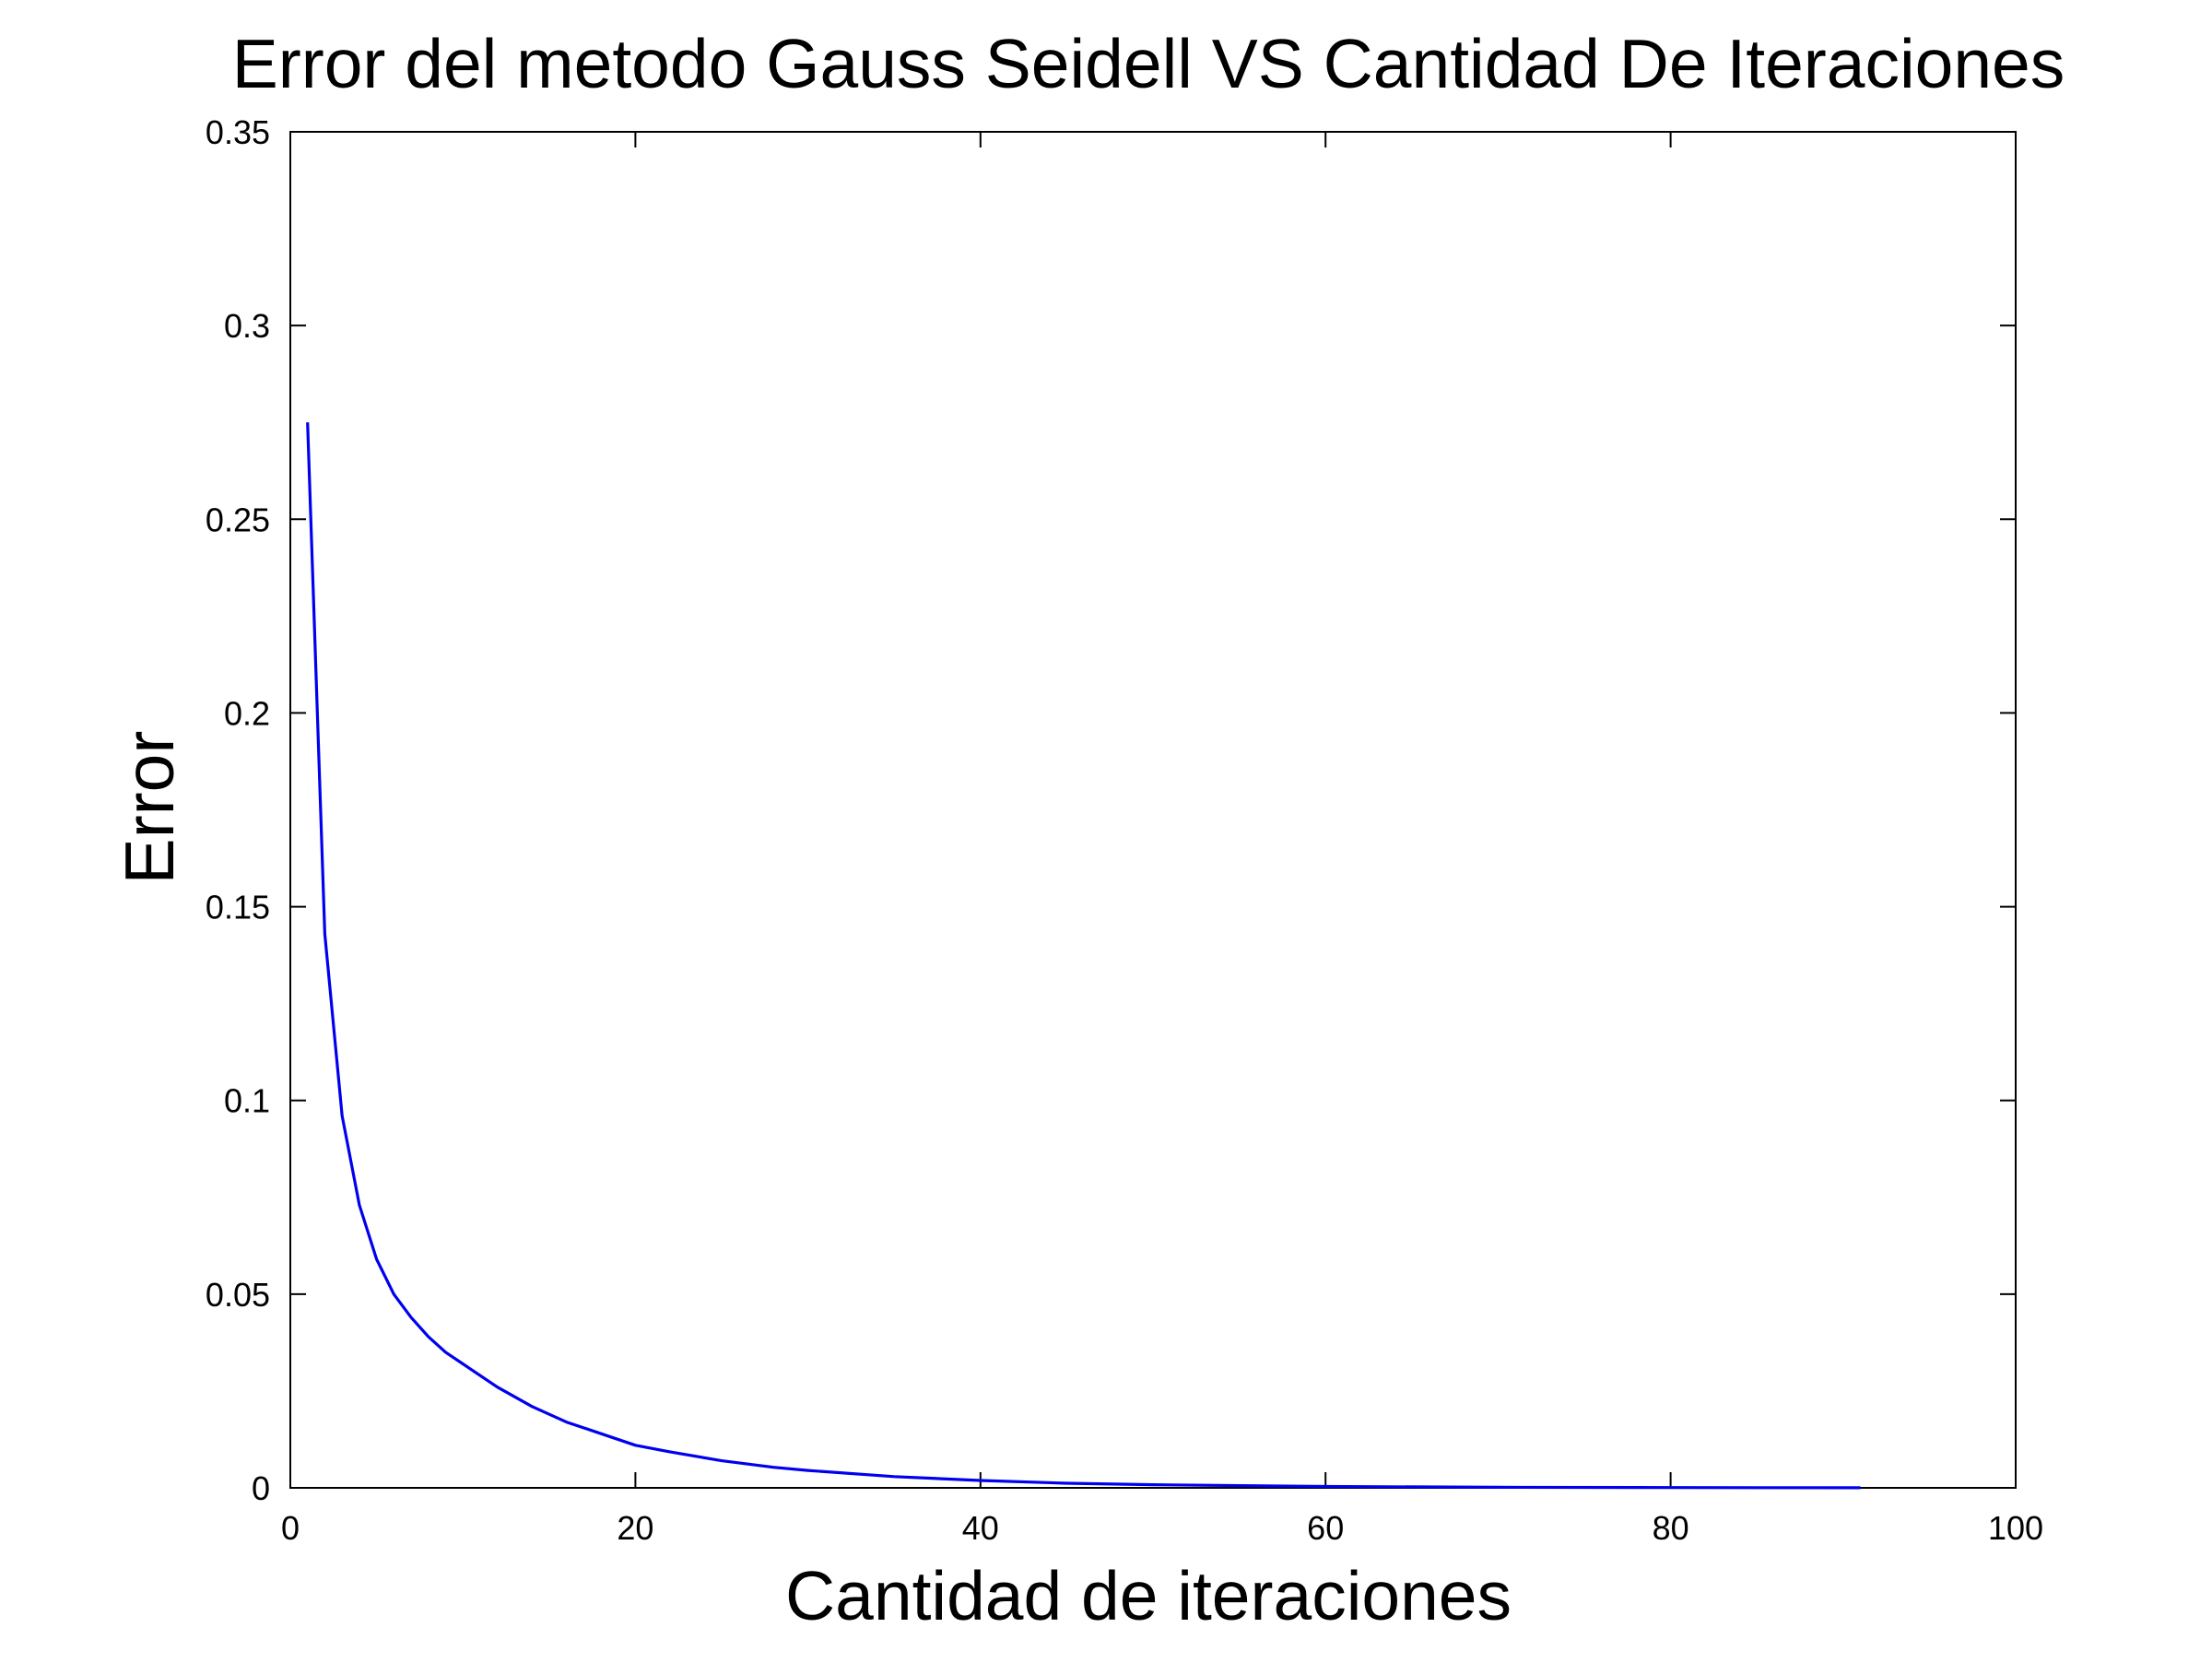 This screenshot has height=1663, width=2212. Describe the element at coordinates (247, 326) in the screenshot. I see `y-tick-label: 0.3` at that location.